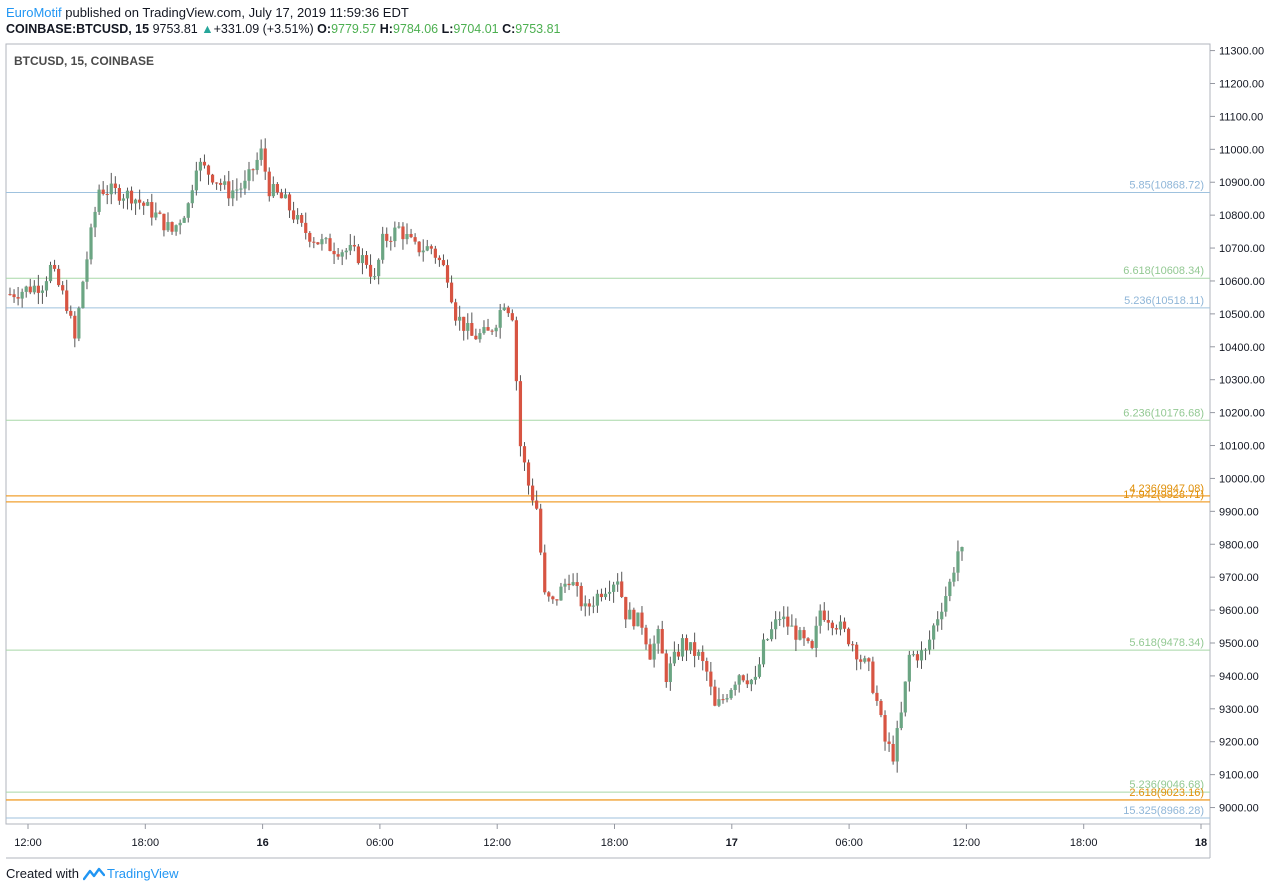  I want to click on close-label: C:, so click(509, 29).